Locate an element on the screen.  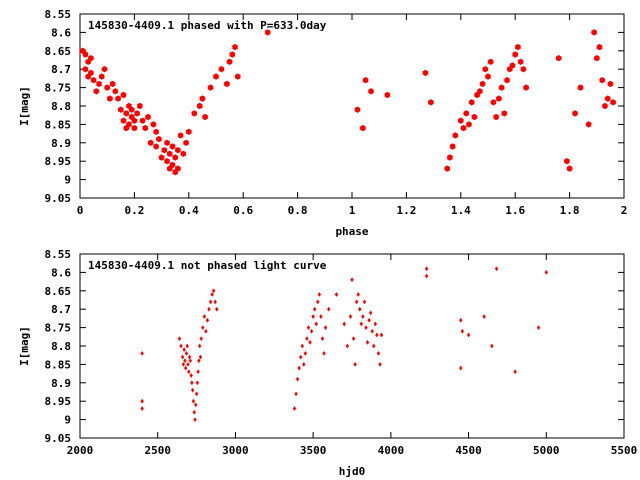
x-tick-label: 0.6 is located at coordinates (243, 210).